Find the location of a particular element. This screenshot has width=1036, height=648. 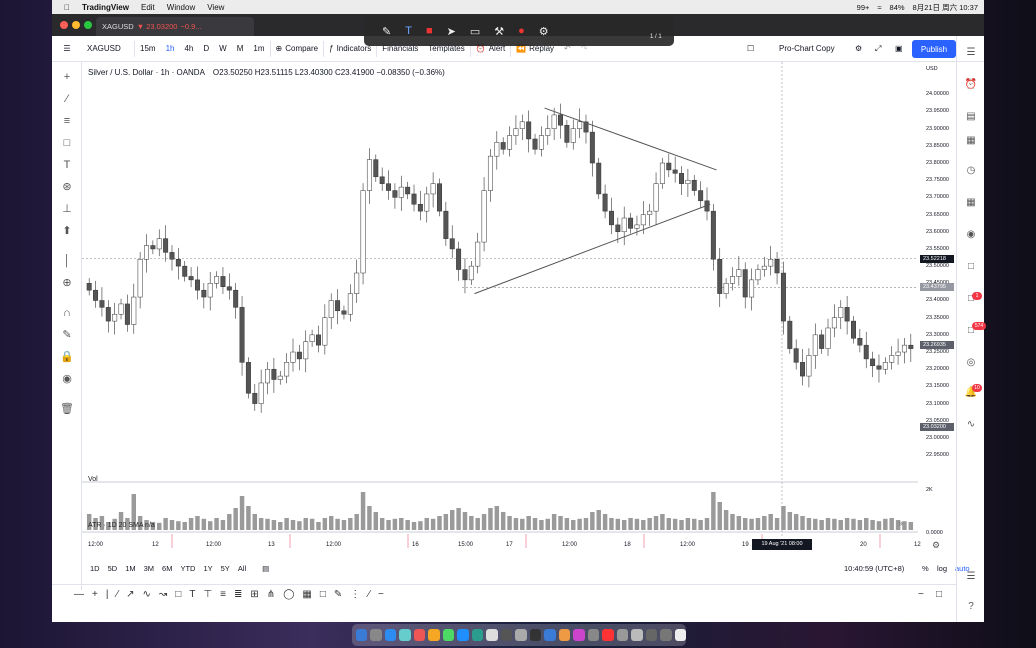

broadcast-icon: ◎ is located at coordinates (971, 362).